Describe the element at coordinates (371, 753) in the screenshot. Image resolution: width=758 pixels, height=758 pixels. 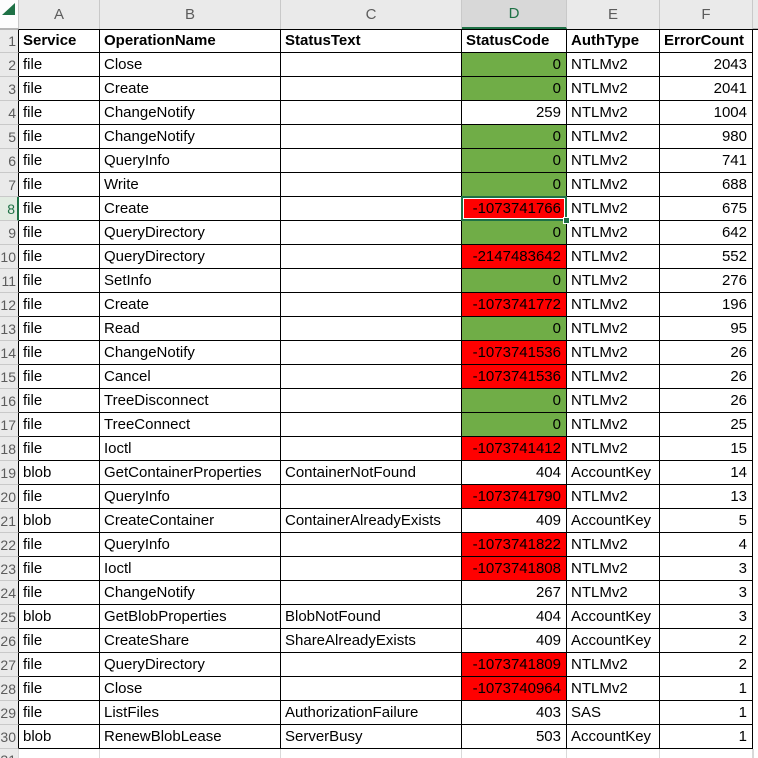
I see `cell-C31` at that location.